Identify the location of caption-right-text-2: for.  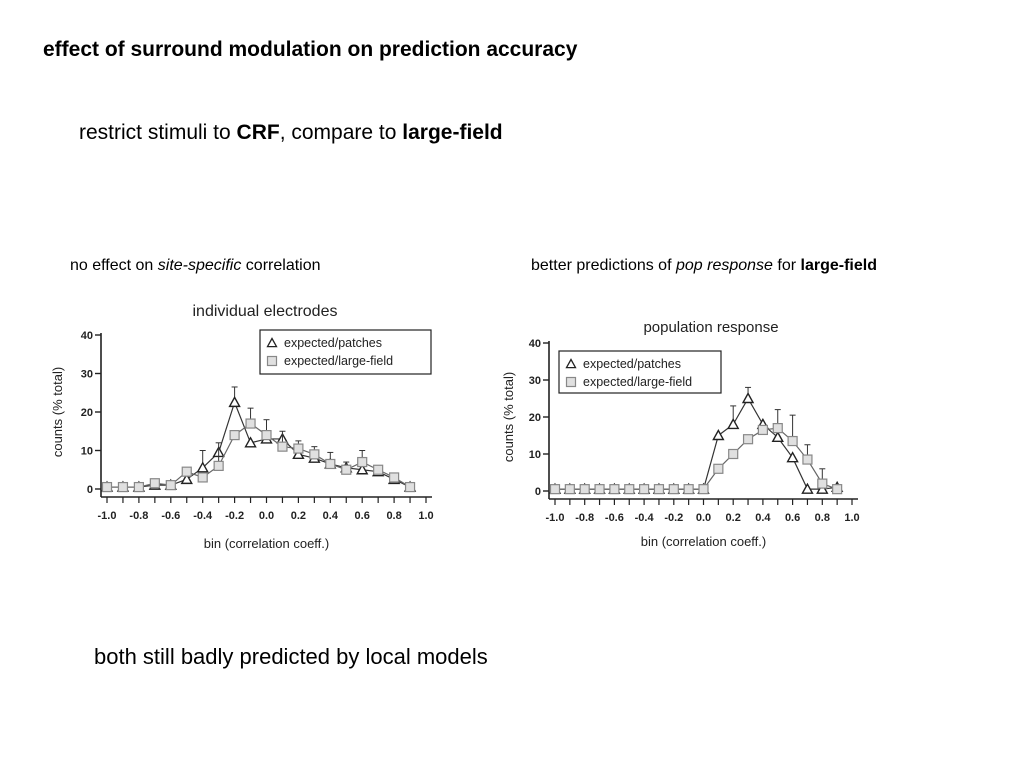
(786, 265).